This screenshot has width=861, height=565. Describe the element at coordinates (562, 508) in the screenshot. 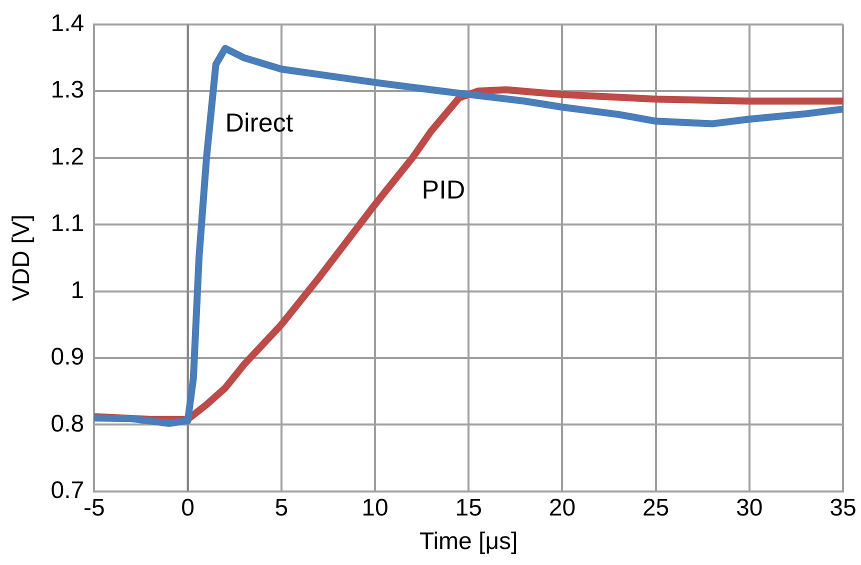

I see `x-tick-label: 20` at that location.